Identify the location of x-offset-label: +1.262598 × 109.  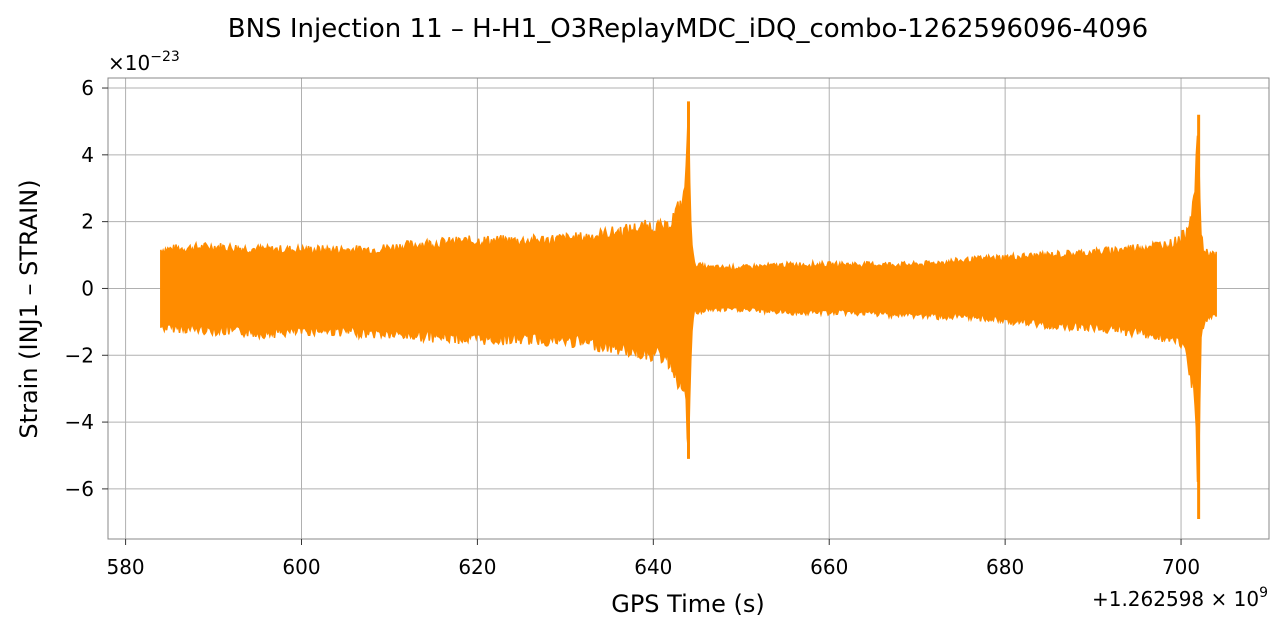
(1180, 598).